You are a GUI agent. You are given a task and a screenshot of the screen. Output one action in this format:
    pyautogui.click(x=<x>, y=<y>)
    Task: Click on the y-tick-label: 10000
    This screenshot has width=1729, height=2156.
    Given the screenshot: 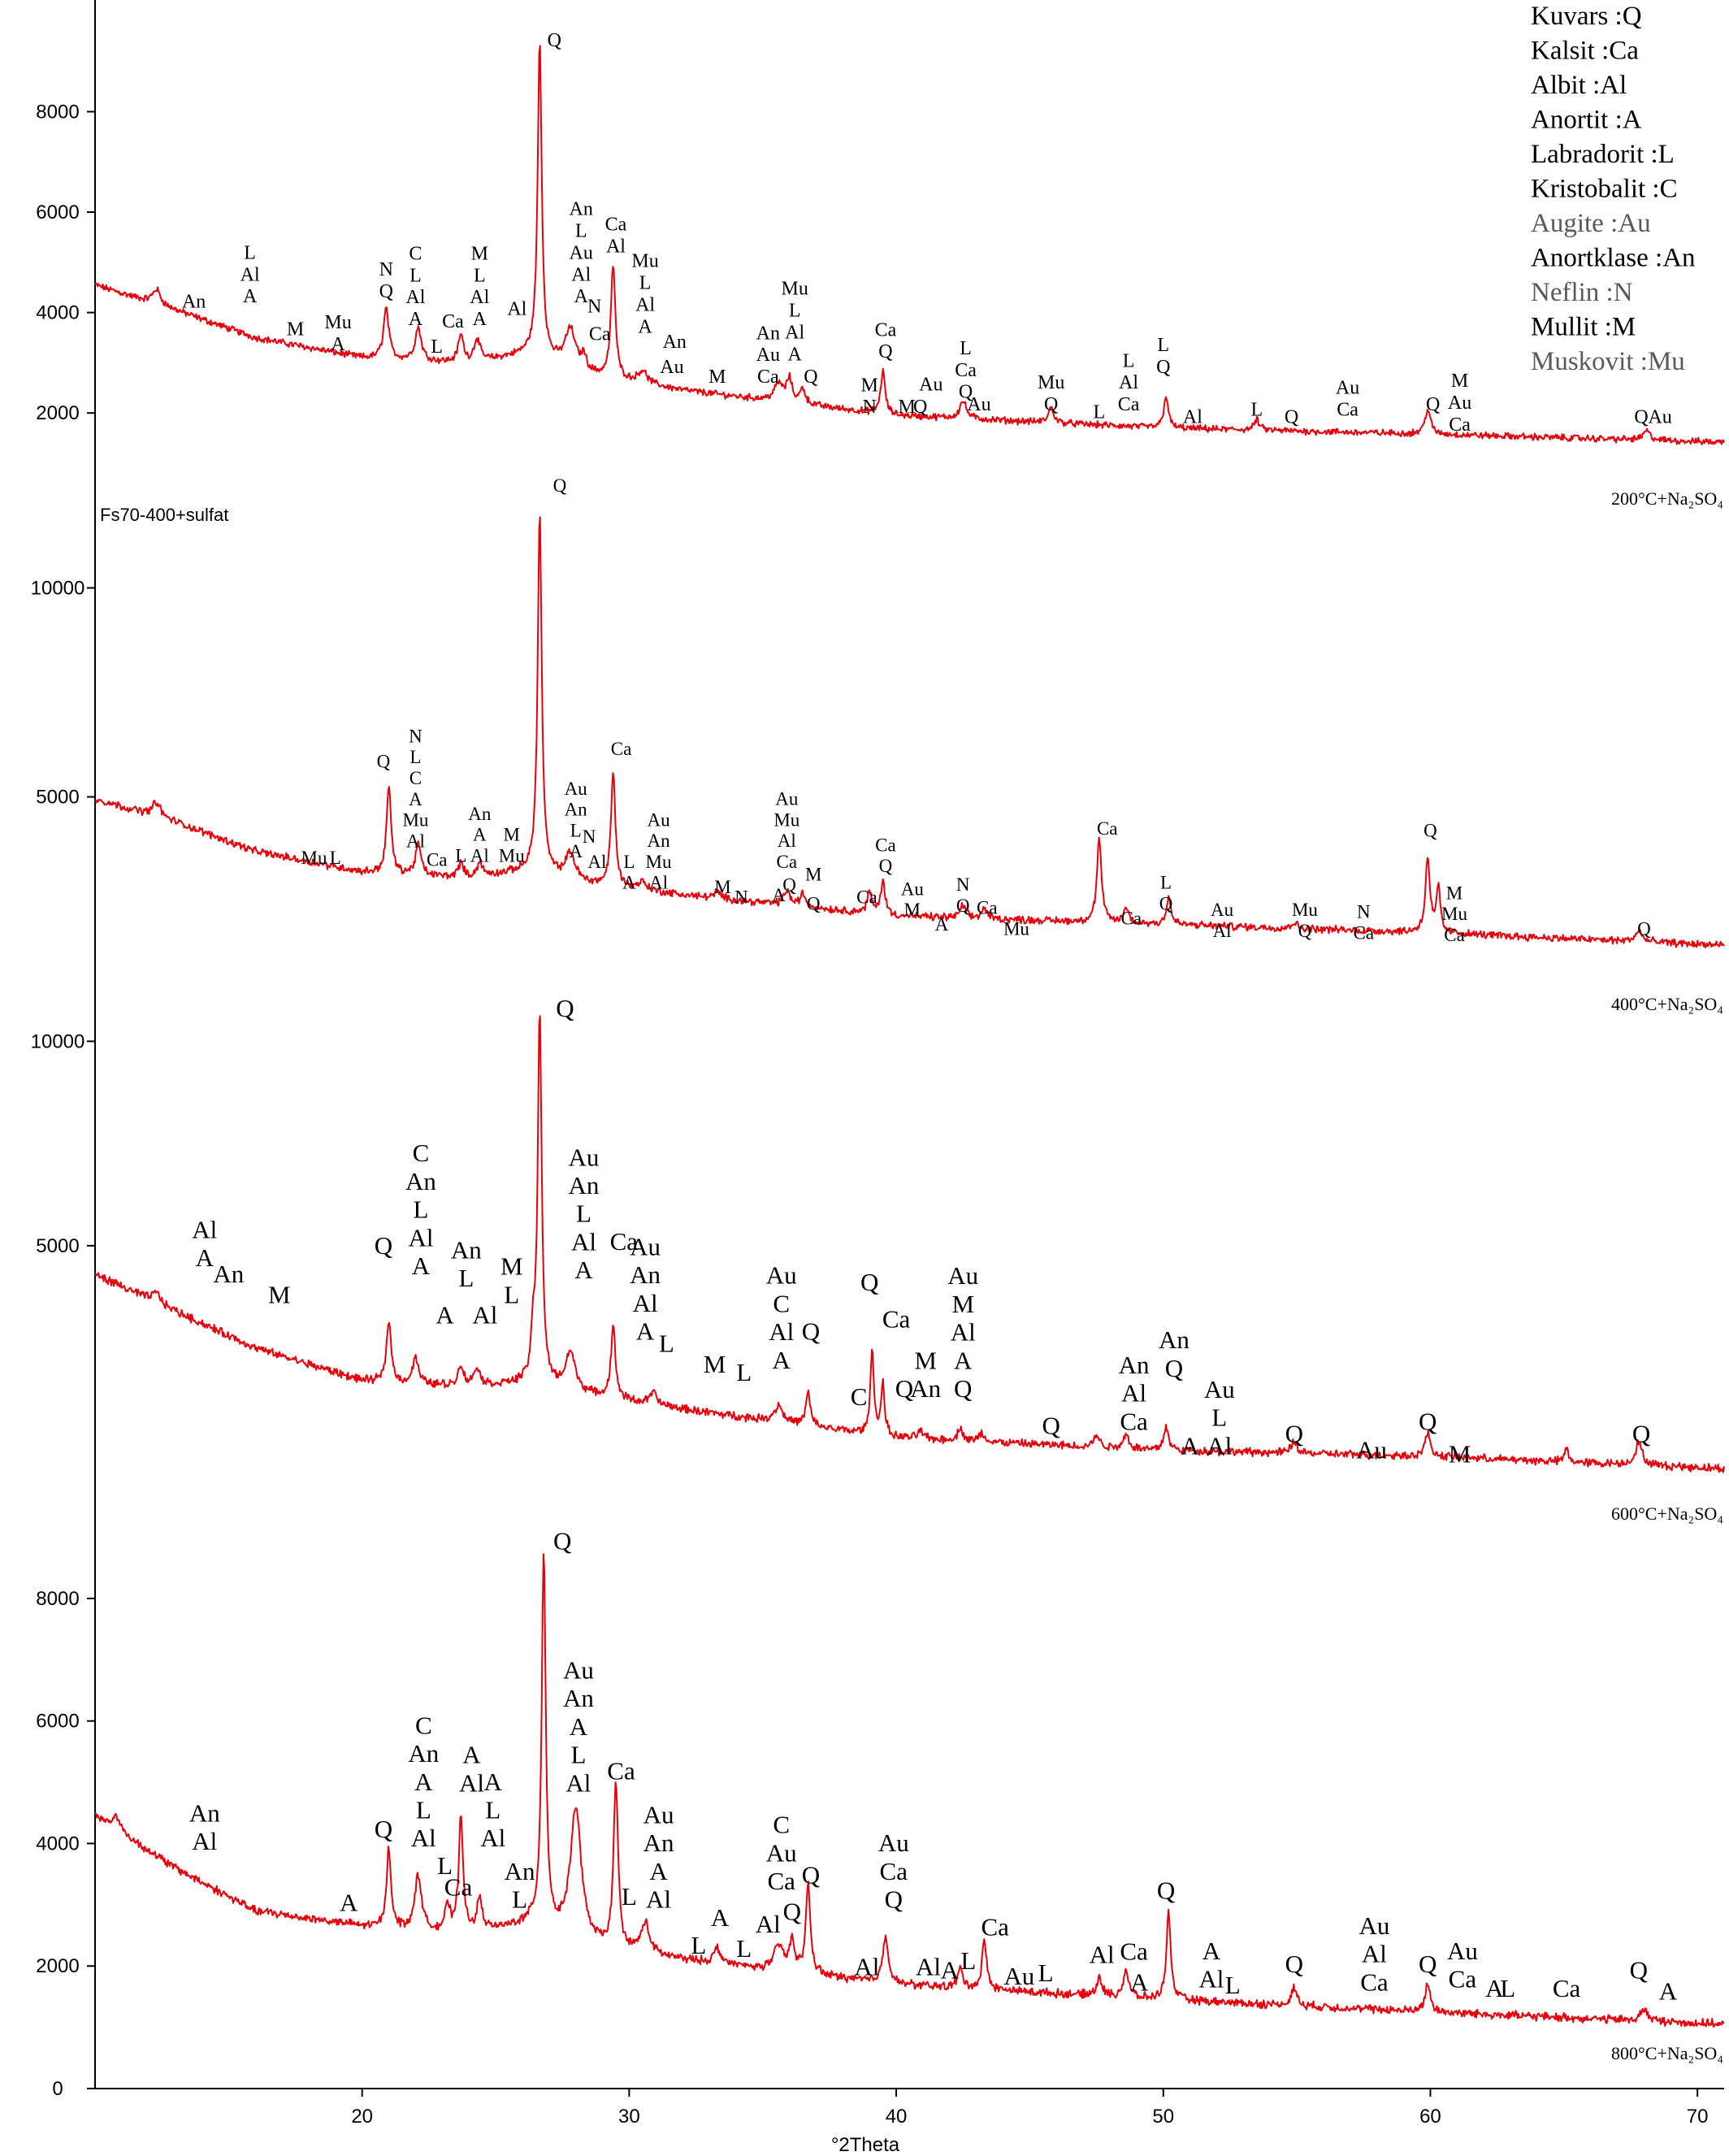 What is the action you would take?
    pyautogui.click(x=58, y=588)
    